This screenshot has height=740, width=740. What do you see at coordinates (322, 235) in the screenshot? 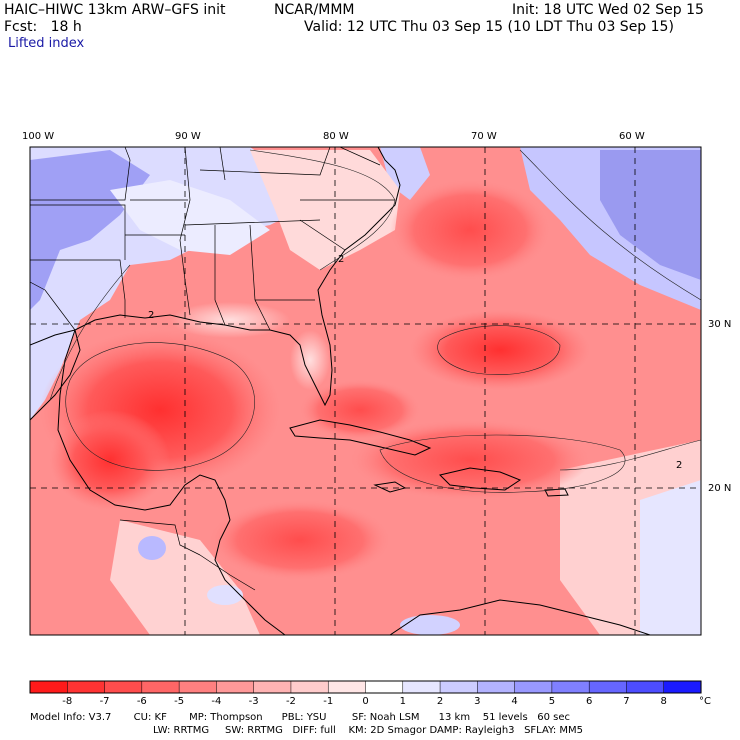
I see `border-sc-ga` at bounding box center [322, 235].